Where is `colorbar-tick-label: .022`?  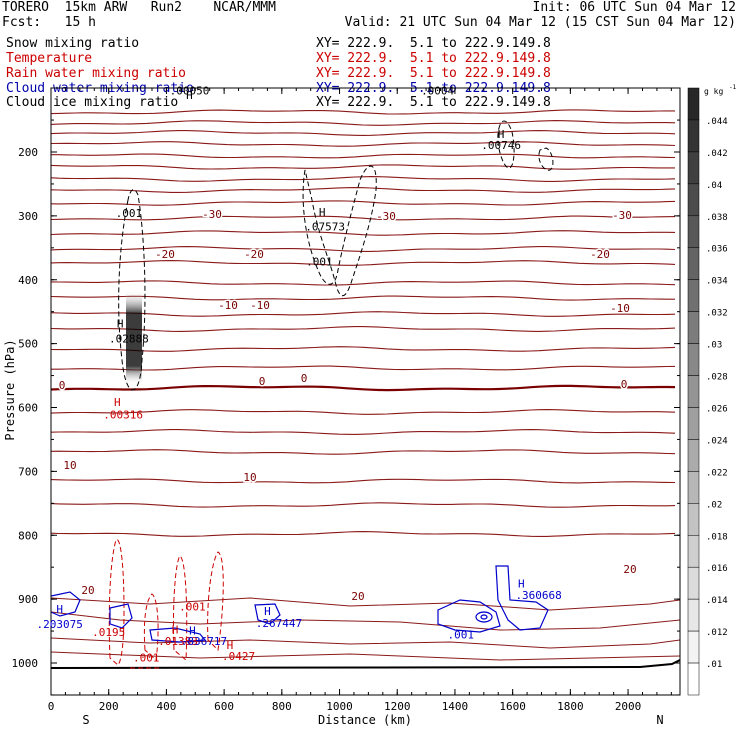
colorbar-tick-label: .022 is located at coordinates (717, 473).